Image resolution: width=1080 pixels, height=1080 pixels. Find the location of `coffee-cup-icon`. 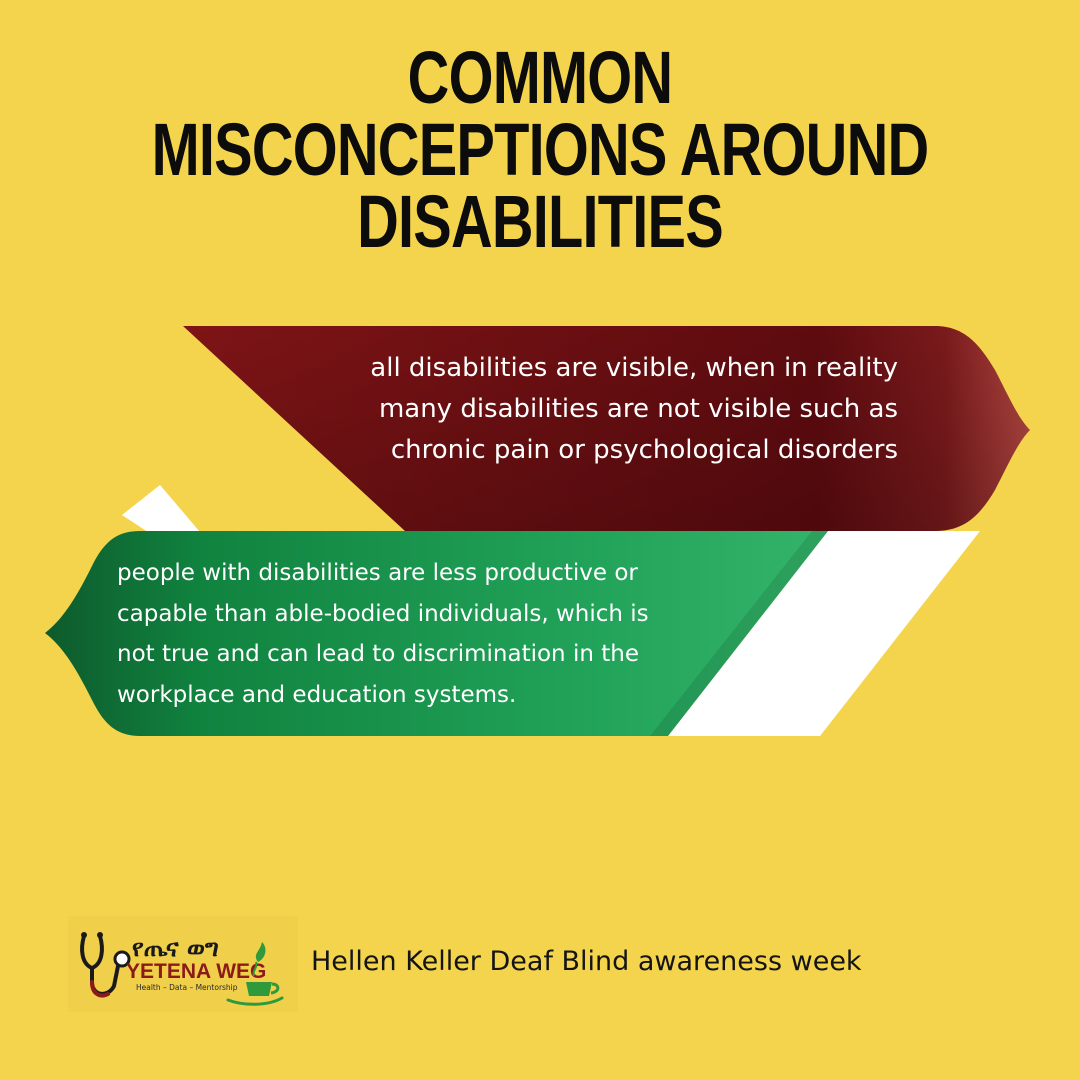

coffee-cup-icon is located at coordinates (255, 974).